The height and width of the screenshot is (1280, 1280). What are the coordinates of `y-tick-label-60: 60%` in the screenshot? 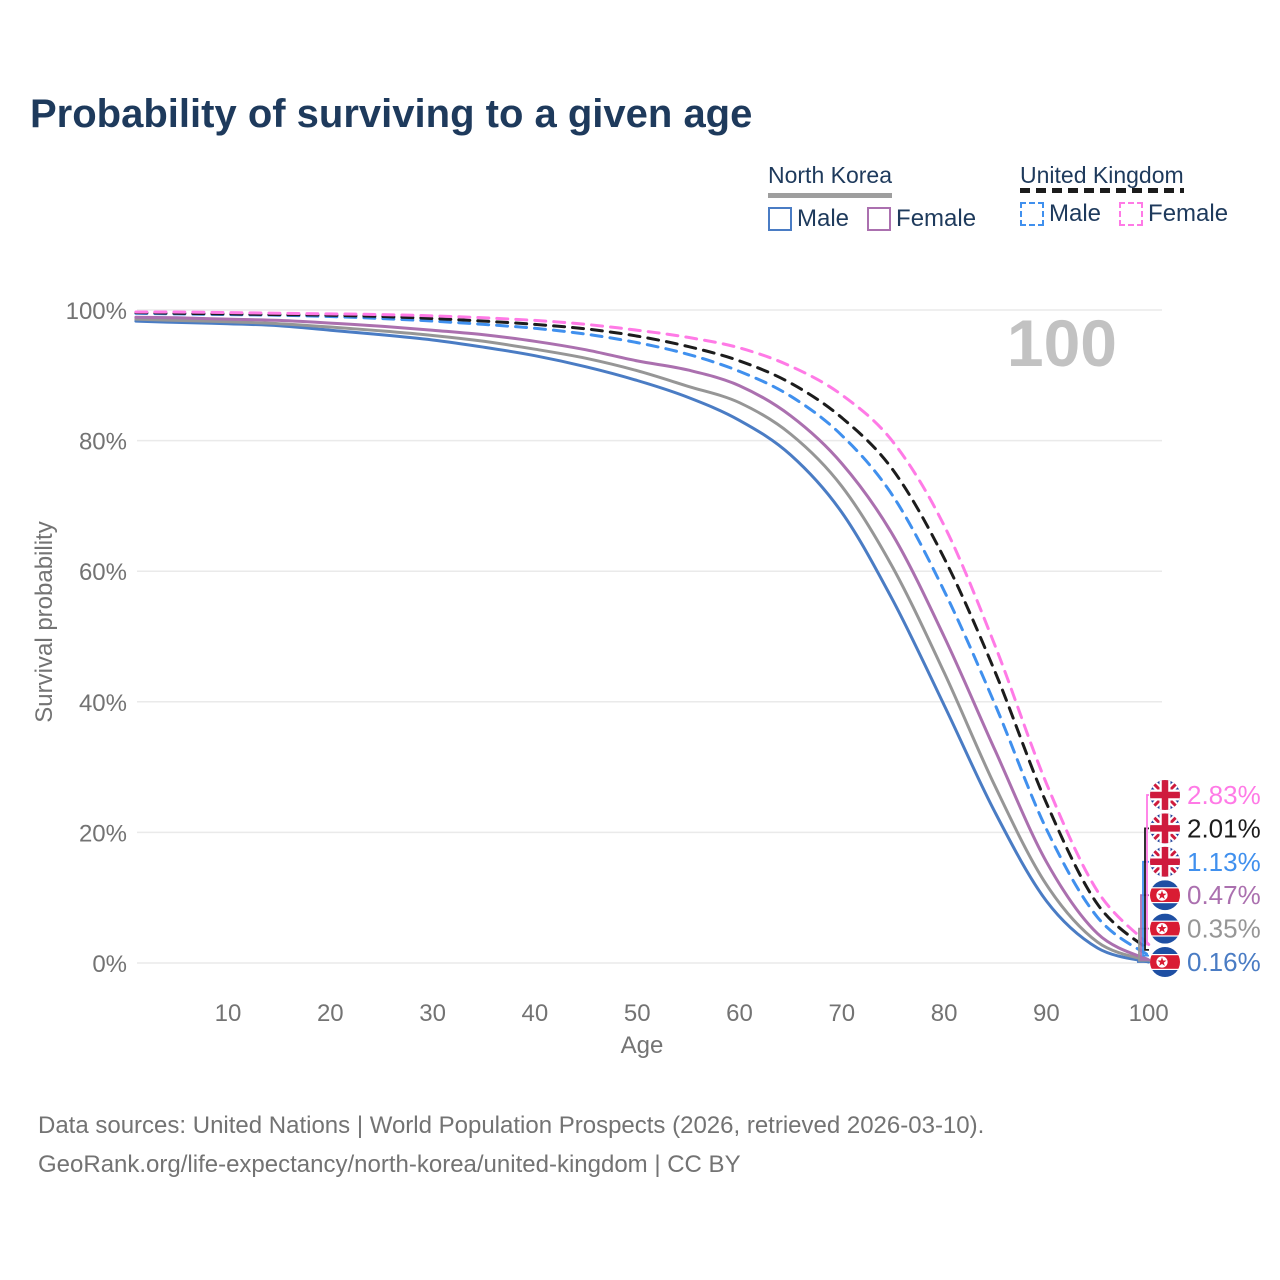 It's located at (103, 572).